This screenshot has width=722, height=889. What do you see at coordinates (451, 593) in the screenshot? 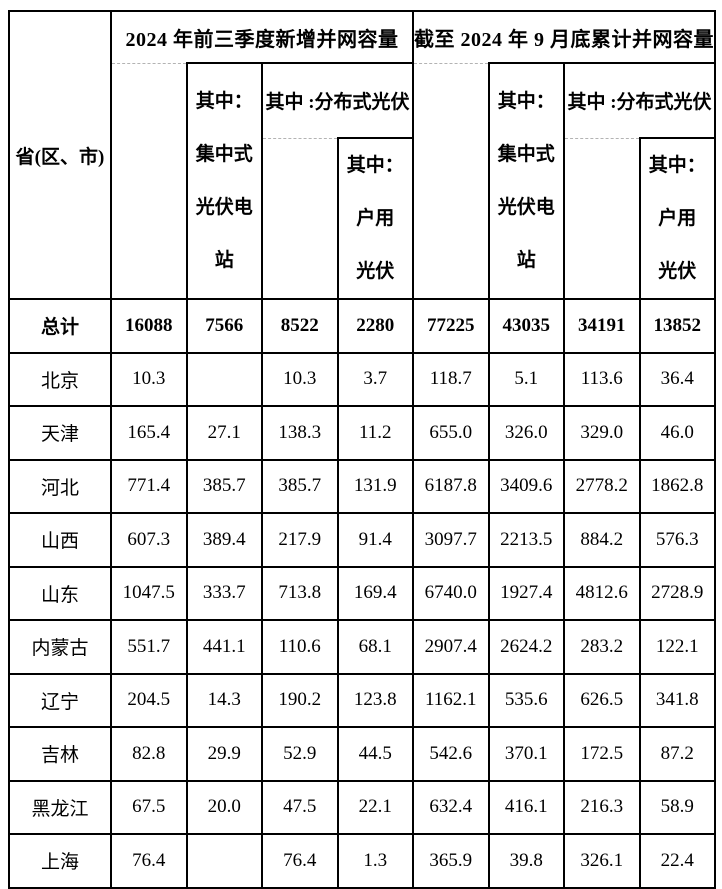
I see `data-cell: 6740.0` at bounding box center [451, 593].